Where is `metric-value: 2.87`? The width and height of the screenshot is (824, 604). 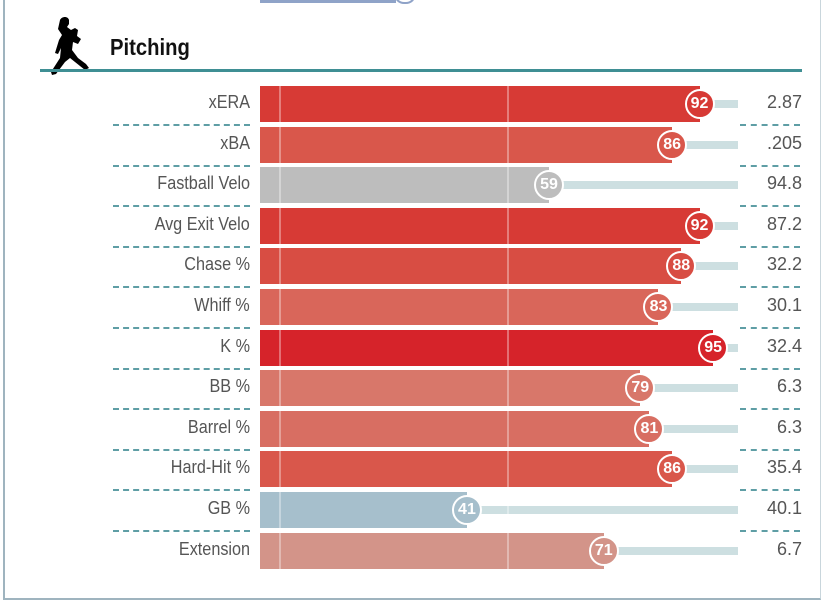 metric-value: 2.87 is located at coordinates (784, 102).